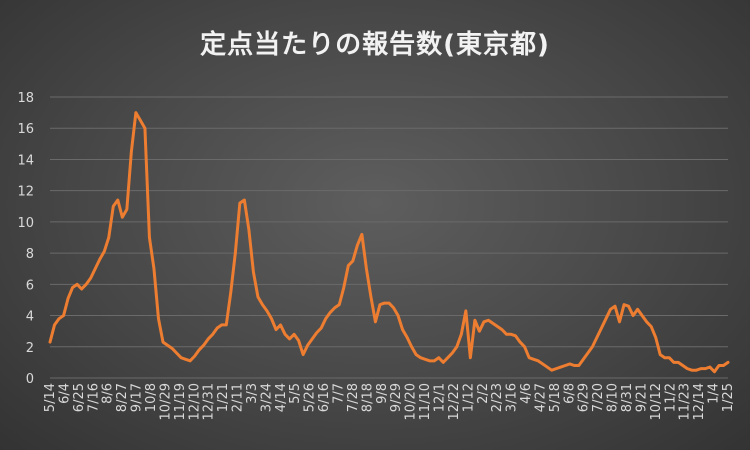 The width and height of the screenshot is (750, 450). What do you see at coordinates (382, 393) in the screenshot?
I see `x-tick-label: 9/8` at bounding box center [382, 393].